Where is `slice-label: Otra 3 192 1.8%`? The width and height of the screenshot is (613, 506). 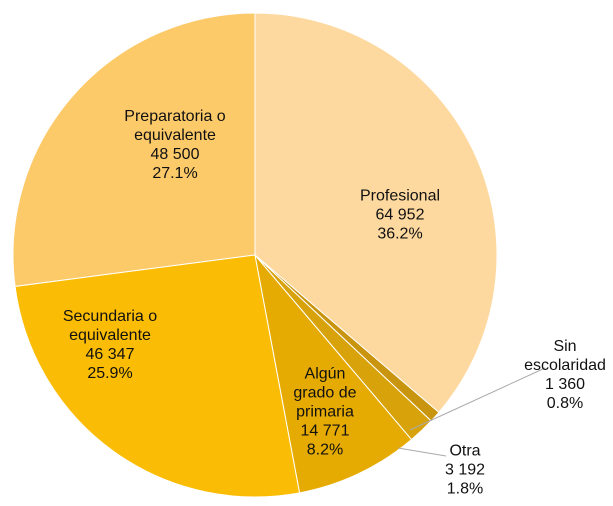
slice-label: Otra 3 192 1.8% is located at coordinates (465, 470).